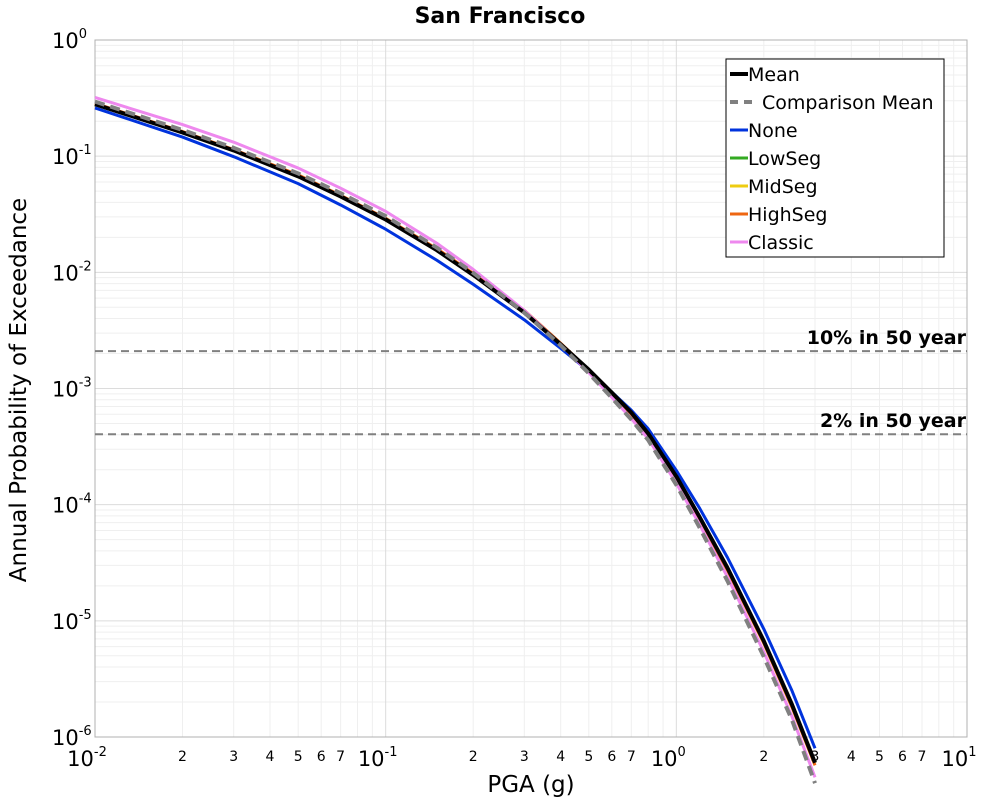 This screenshot has height=800, width=1000. I want to click on x-axis-label: PGA (g), so click(530, 785).